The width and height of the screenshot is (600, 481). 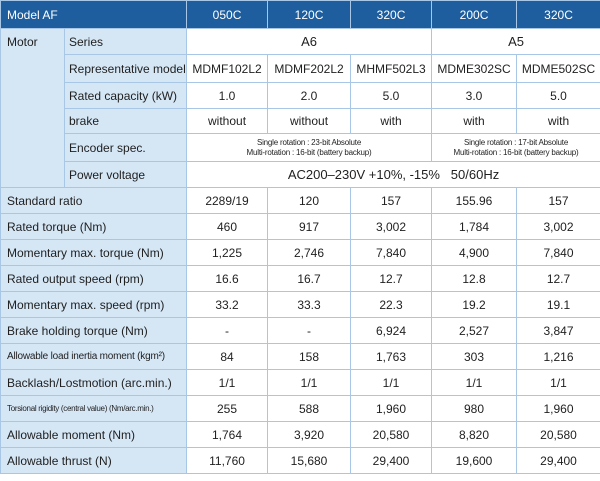 What do you see at coordinates (309, 142) in the screenshot?
I see `encoder-a6-line1: Single rotation : 23-bit Absolute` at bounding box center [309, 142].